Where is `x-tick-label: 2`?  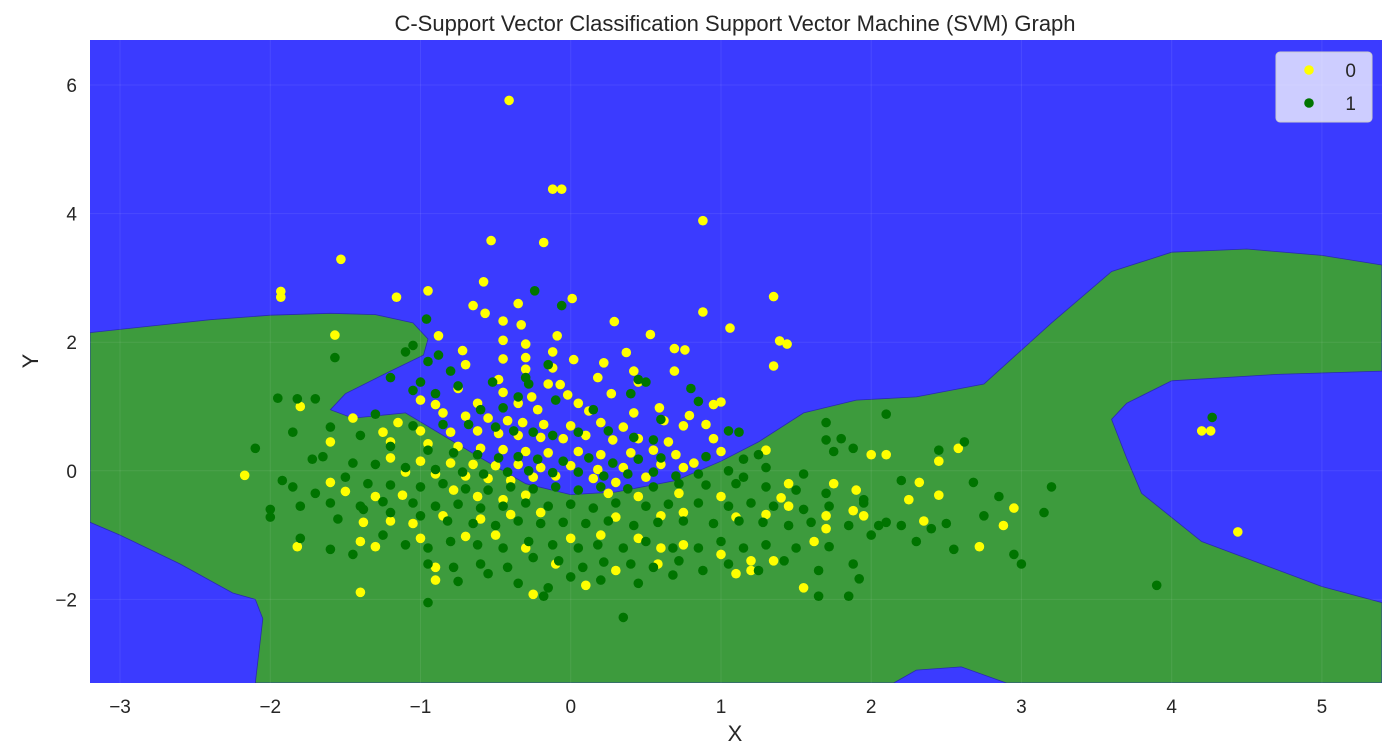
x-tick-label: 2 is located at coordinates (871, 707).